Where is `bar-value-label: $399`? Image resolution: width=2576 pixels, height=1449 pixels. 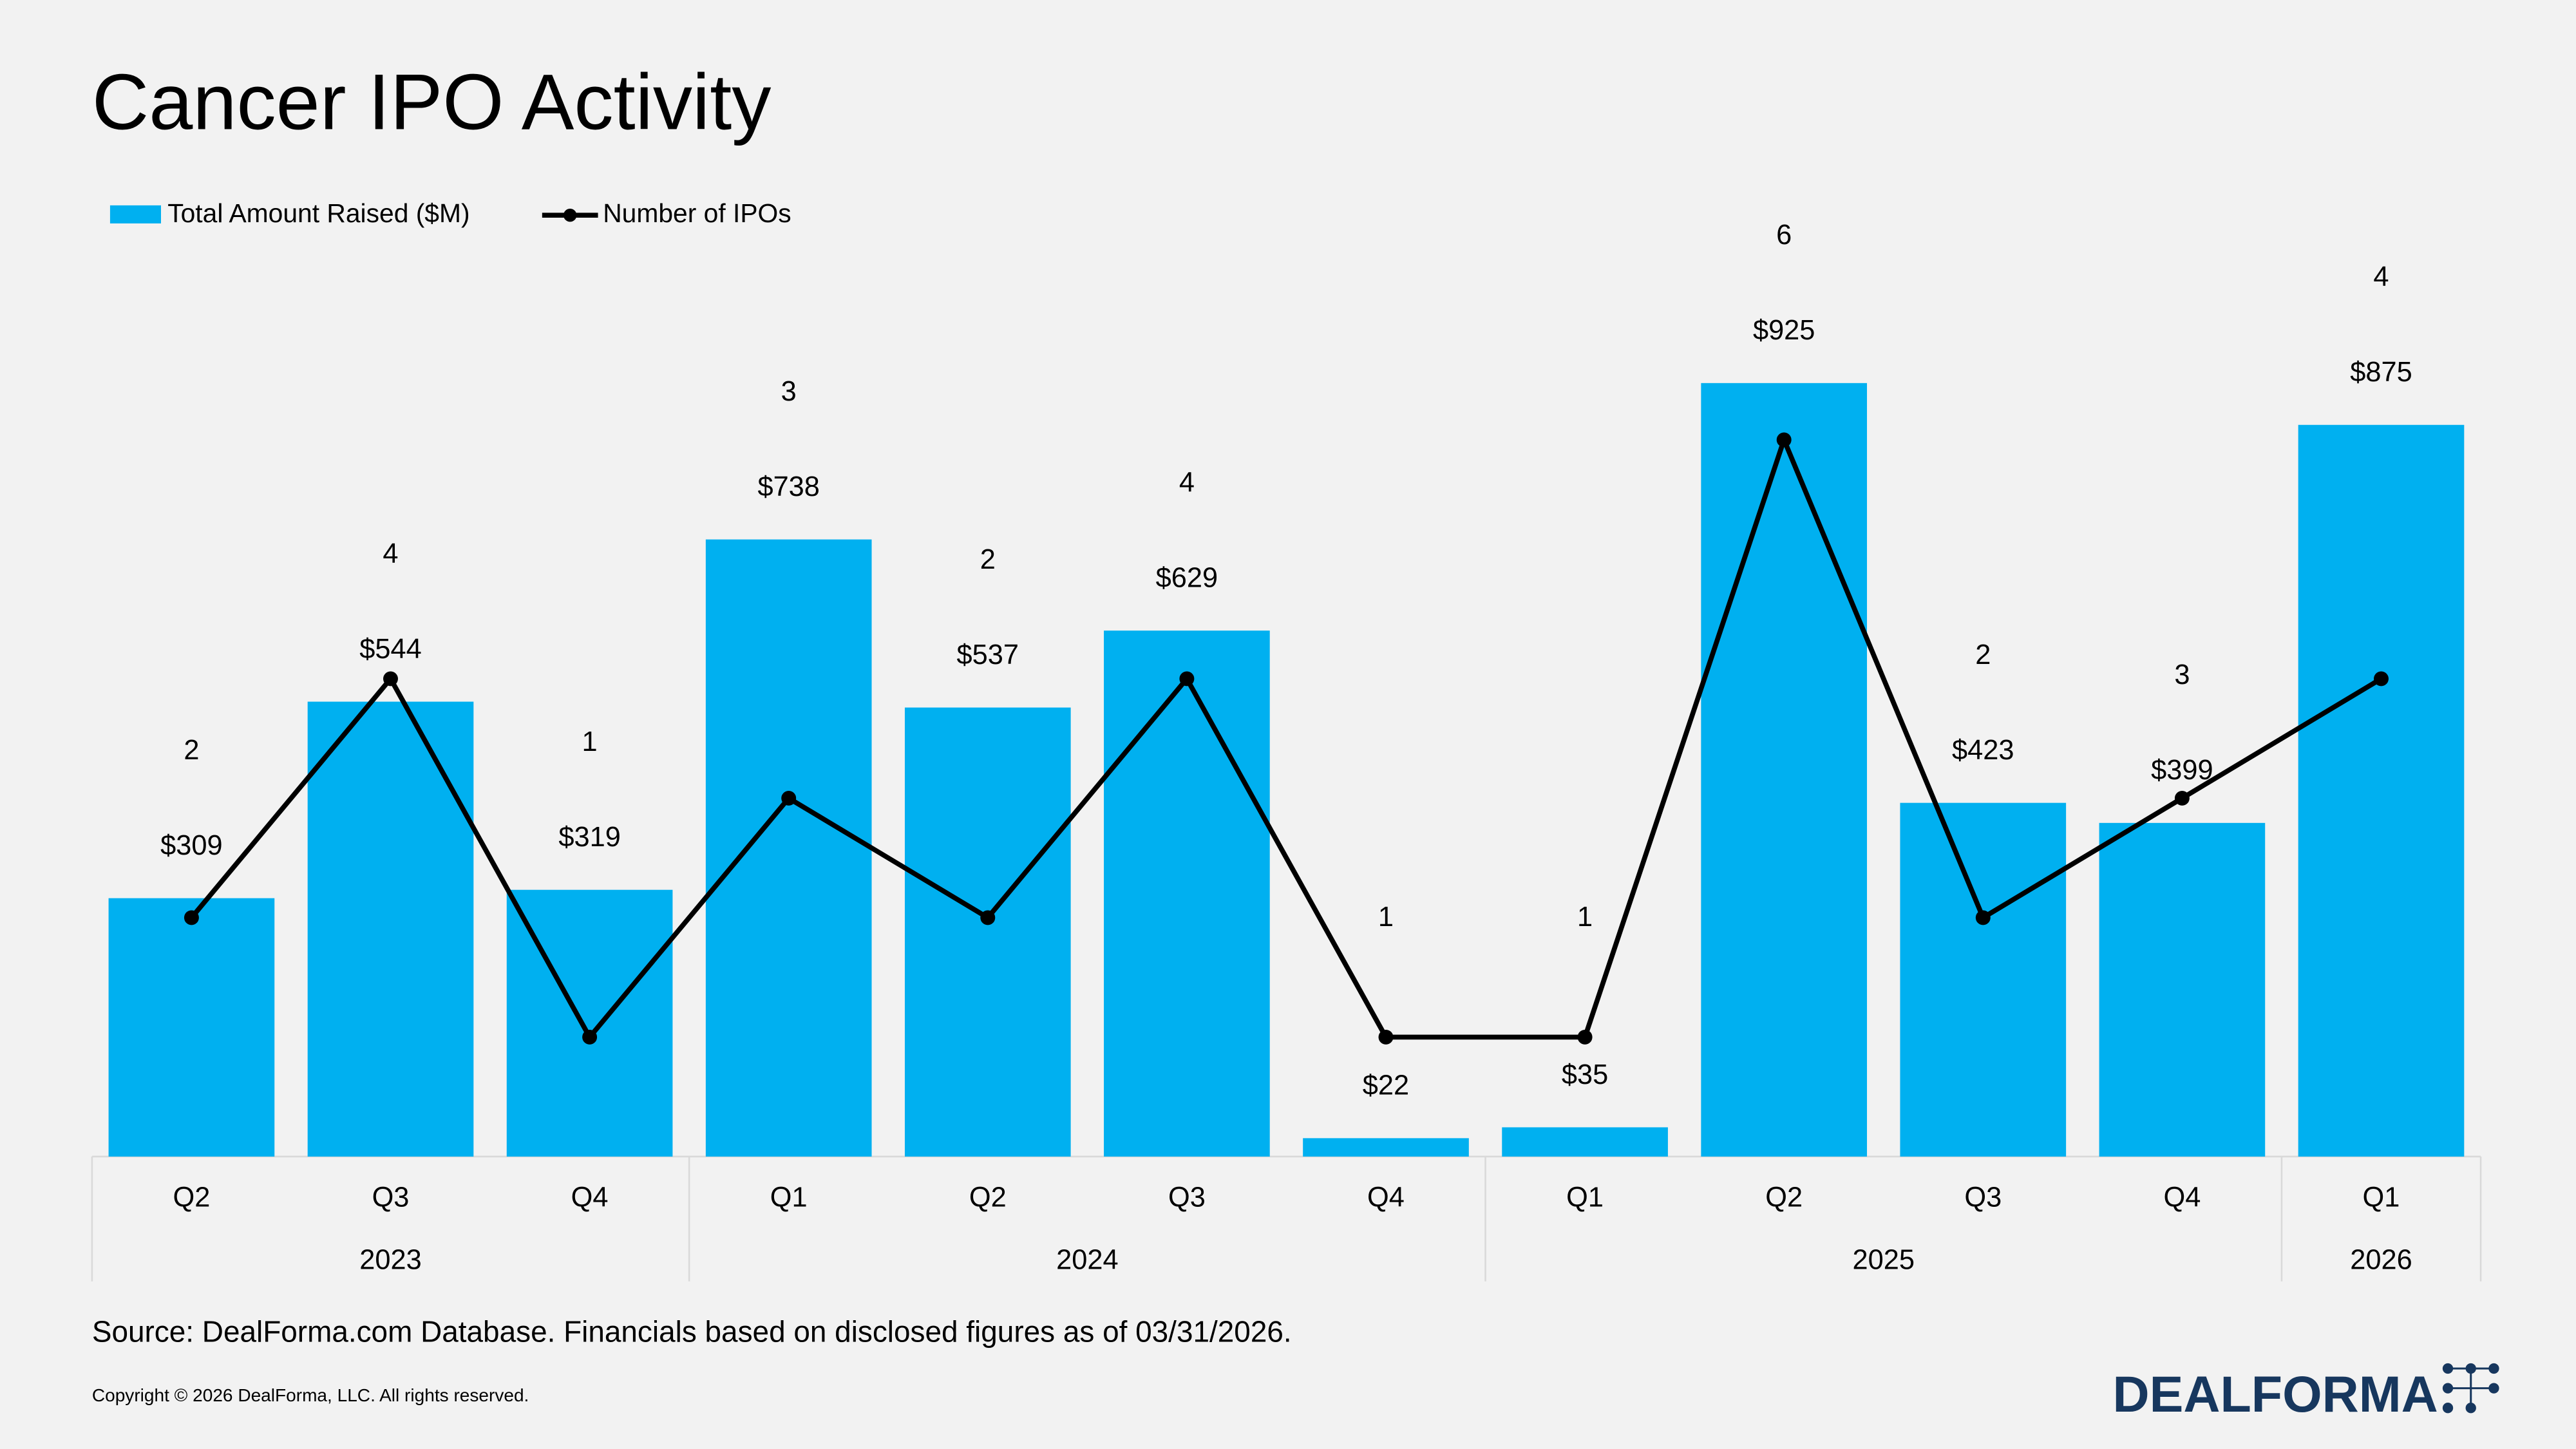 bar-value-label: $399 is located at coordinates (2182, 771).